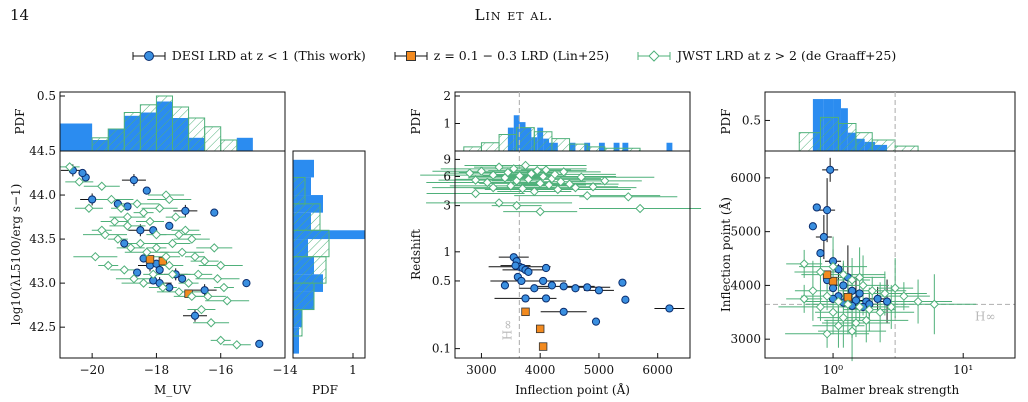 The height and width of the screenshot is (402, 1028). What do you see at coordinates (447, 159) in the screenshot?
I see `y-tick-label: 9` at bounding box center [447, 159].